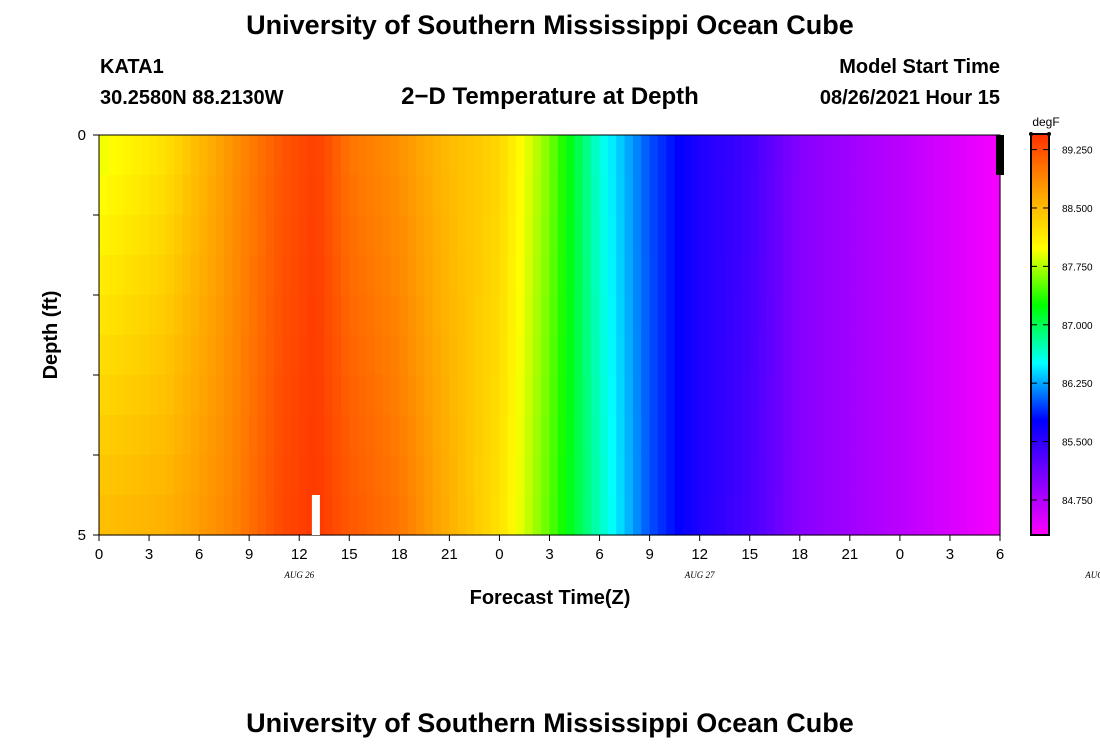 The width and height of the screenshot is (1100, 750). What do you see at coordinates (1077, 326) in the screenshot?
I see `colorbar-tick-label: 87.000` at bounding box center [1077, 326].